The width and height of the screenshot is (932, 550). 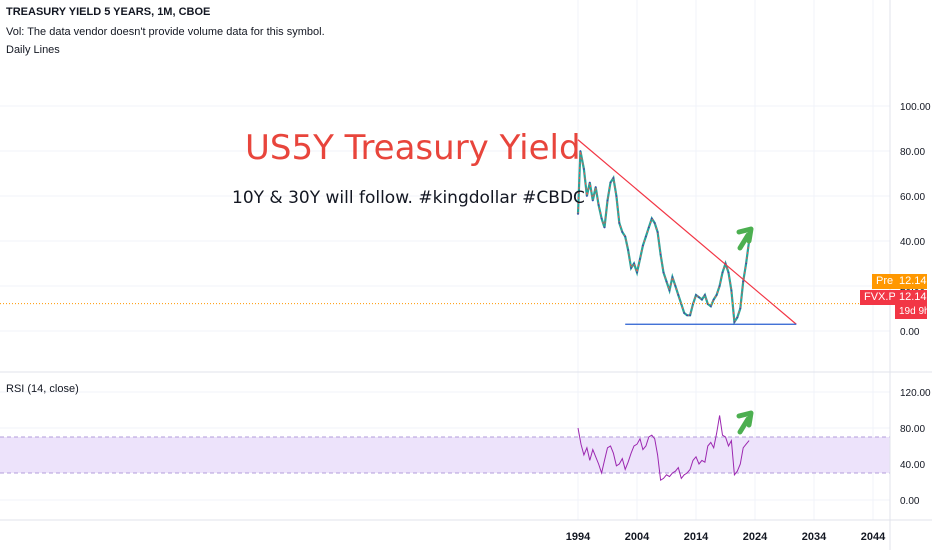 I want to click on price-tick-label: 40.00, so click(x=912, y=242).